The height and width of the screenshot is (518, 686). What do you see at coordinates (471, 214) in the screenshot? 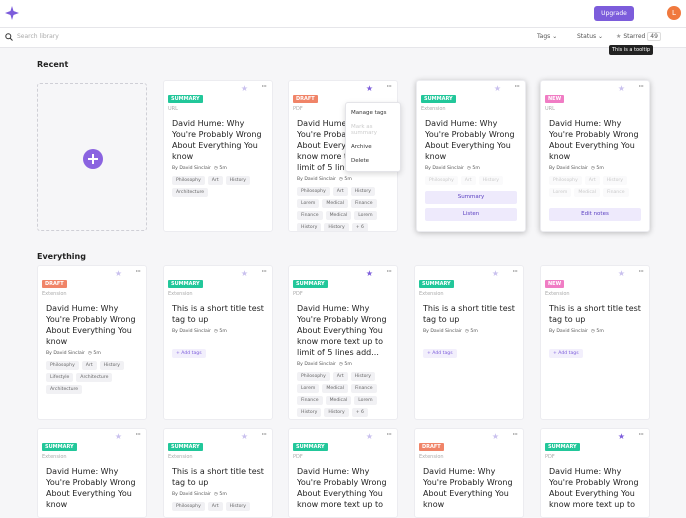
I see `action-button: Listen` at bounding box center [471, 214].